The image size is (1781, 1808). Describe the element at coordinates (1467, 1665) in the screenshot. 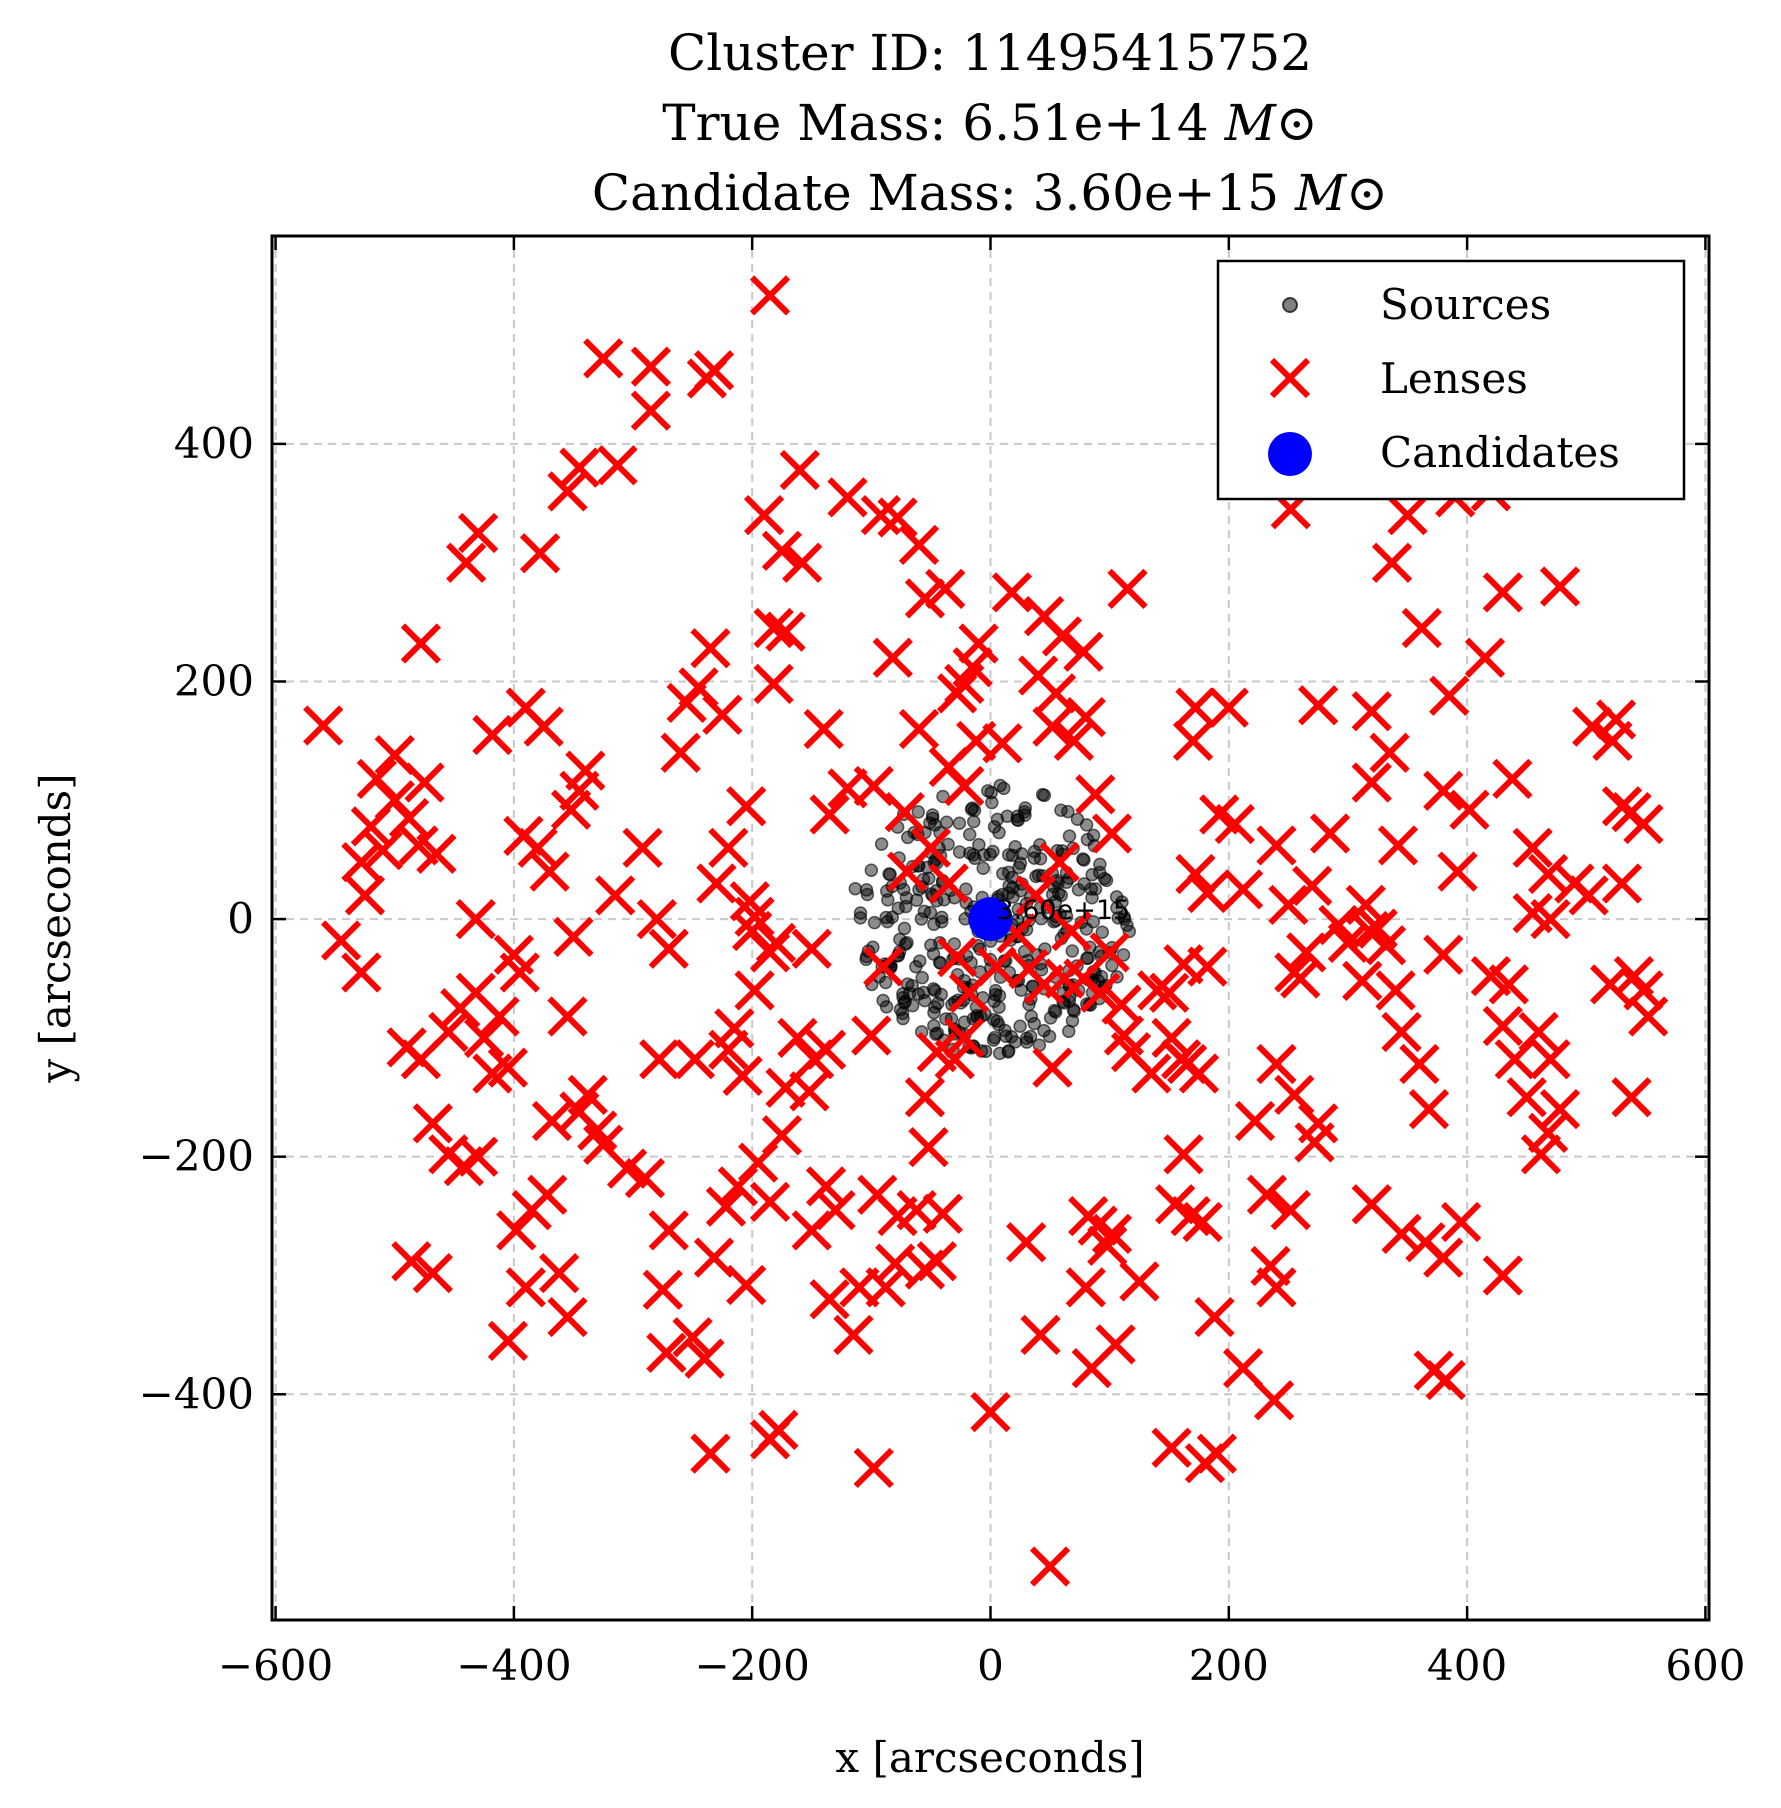

I see `x-tick-label: 400` at that location.